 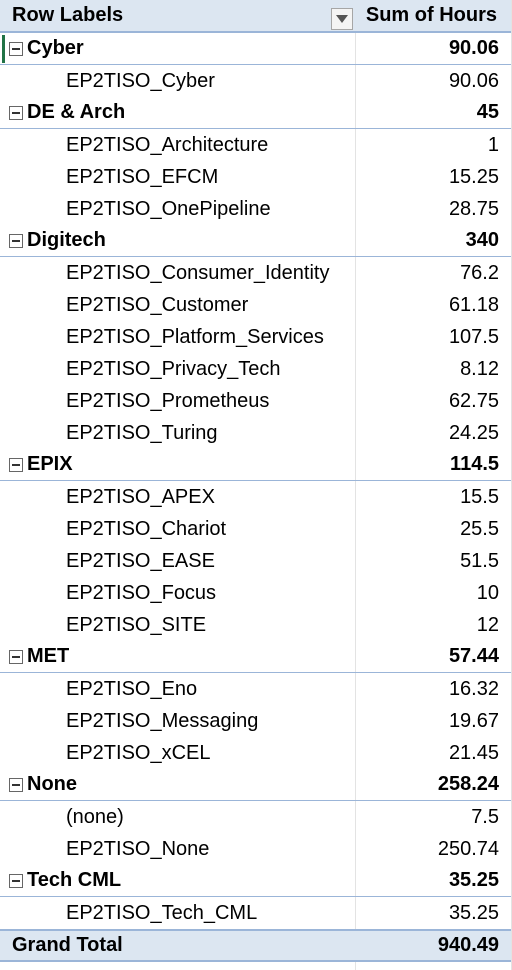 I want to click on item-label: EP2TISO_Platform_Services, so click(x=195, y=336).